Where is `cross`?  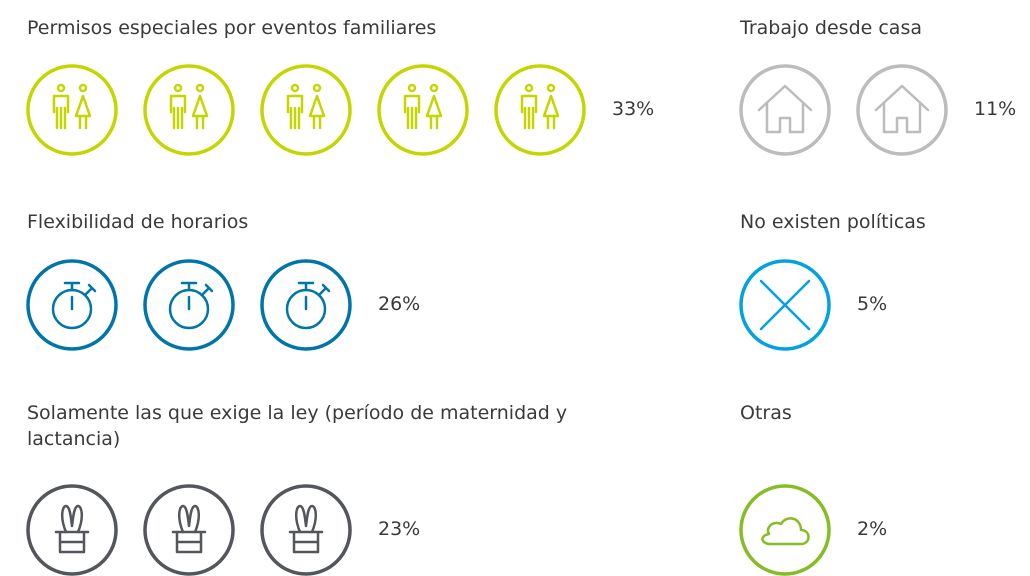
cross is located at coordinates (785, 305).